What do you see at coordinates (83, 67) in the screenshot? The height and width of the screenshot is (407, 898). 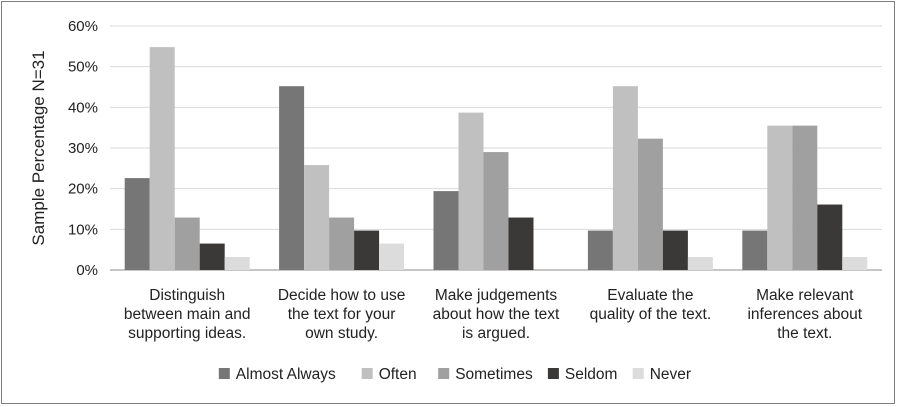 I see `y-tick-label: 50%` at bounding box center [83, 67].